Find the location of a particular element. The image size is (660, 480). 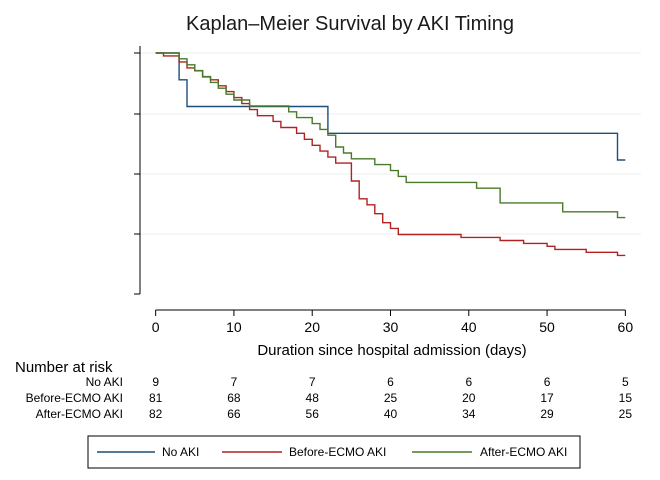

legend-label: No AKI is located at coordinates (180, 452).